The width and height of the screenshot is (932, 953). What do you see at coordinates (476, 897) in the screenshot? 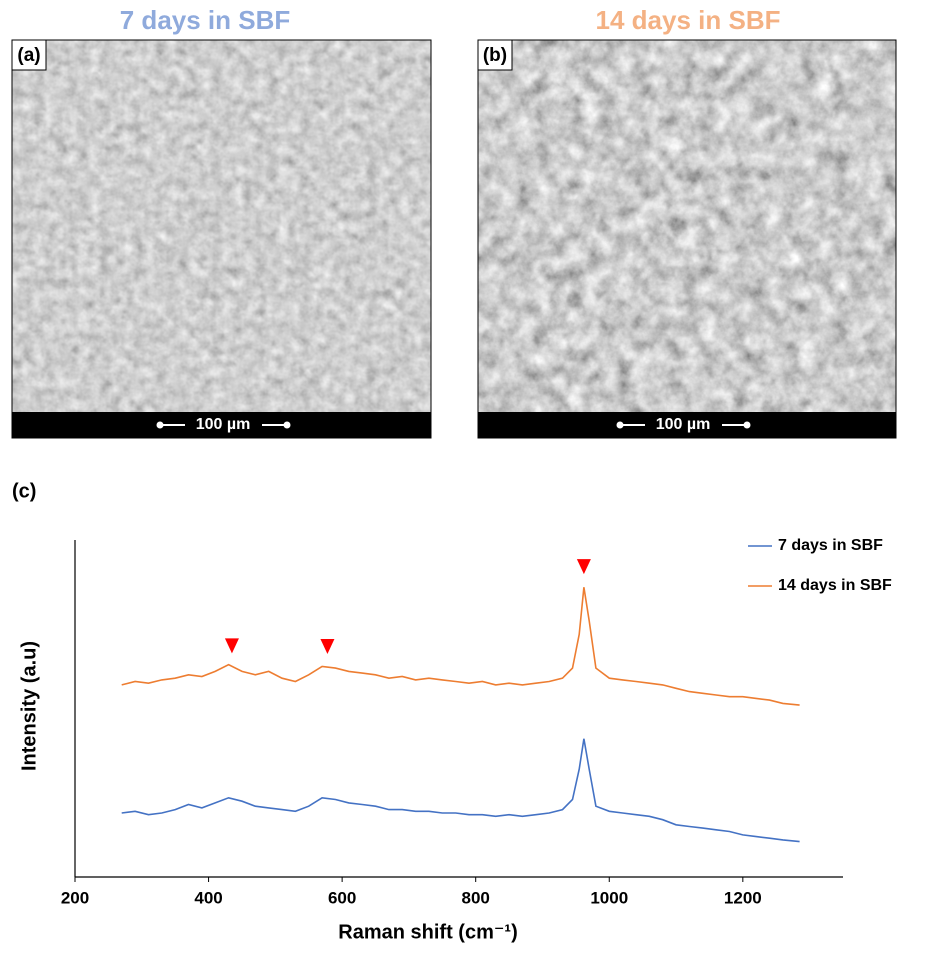
I see `x-tick-label: 800` at bounding box center [476, 897].